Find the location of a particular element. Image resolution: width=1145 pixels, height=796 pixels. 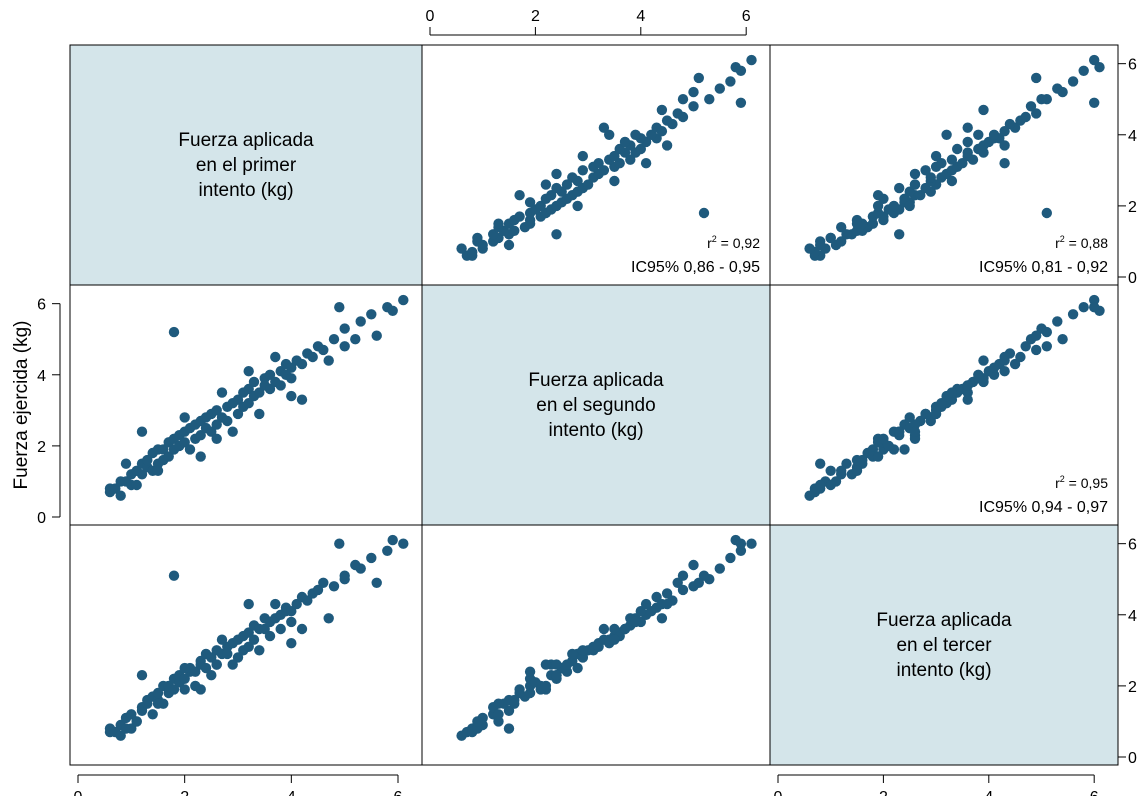

r2-annotation-3: r2 = 0,95 is located at coordinates (1081, 482).